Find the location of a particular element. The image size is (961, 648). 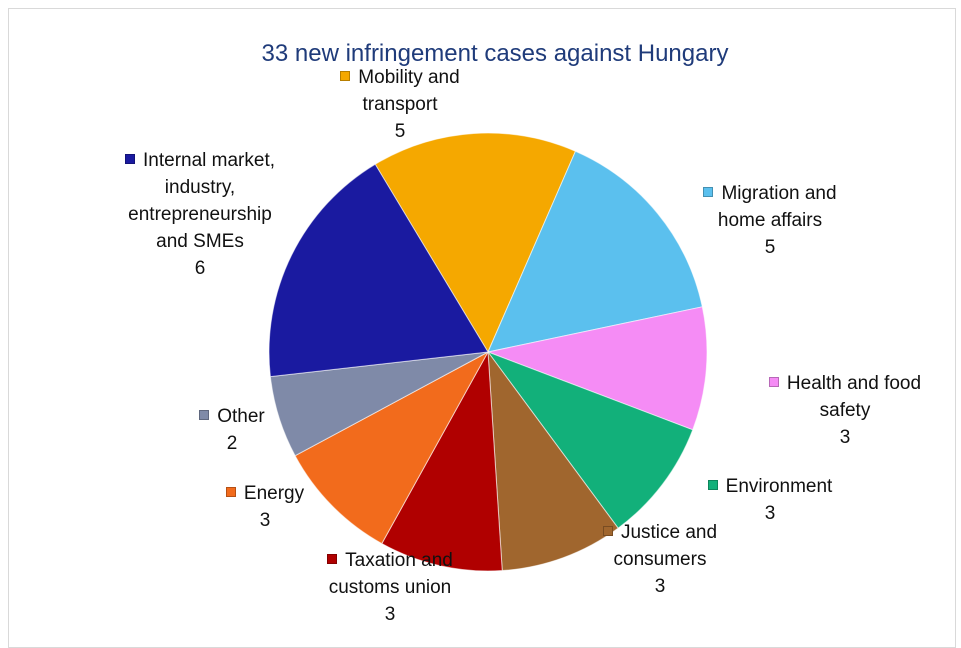

slice-name: Migration and home affairs is located at coordinates (777, 207).